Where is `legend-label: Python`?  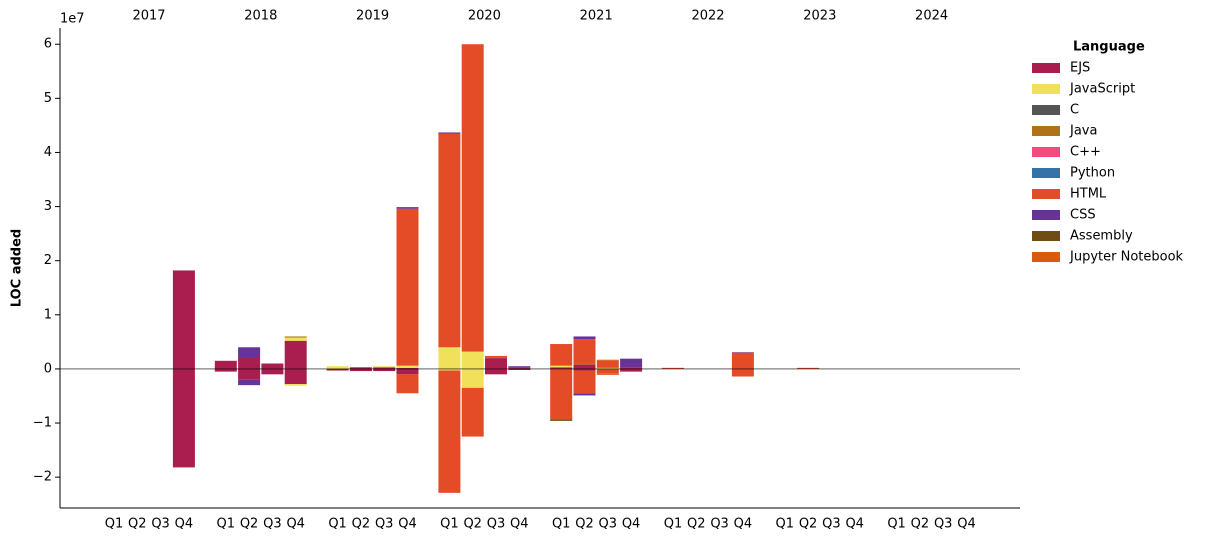
legend-label: Python is located at coordinates (1092, 173).